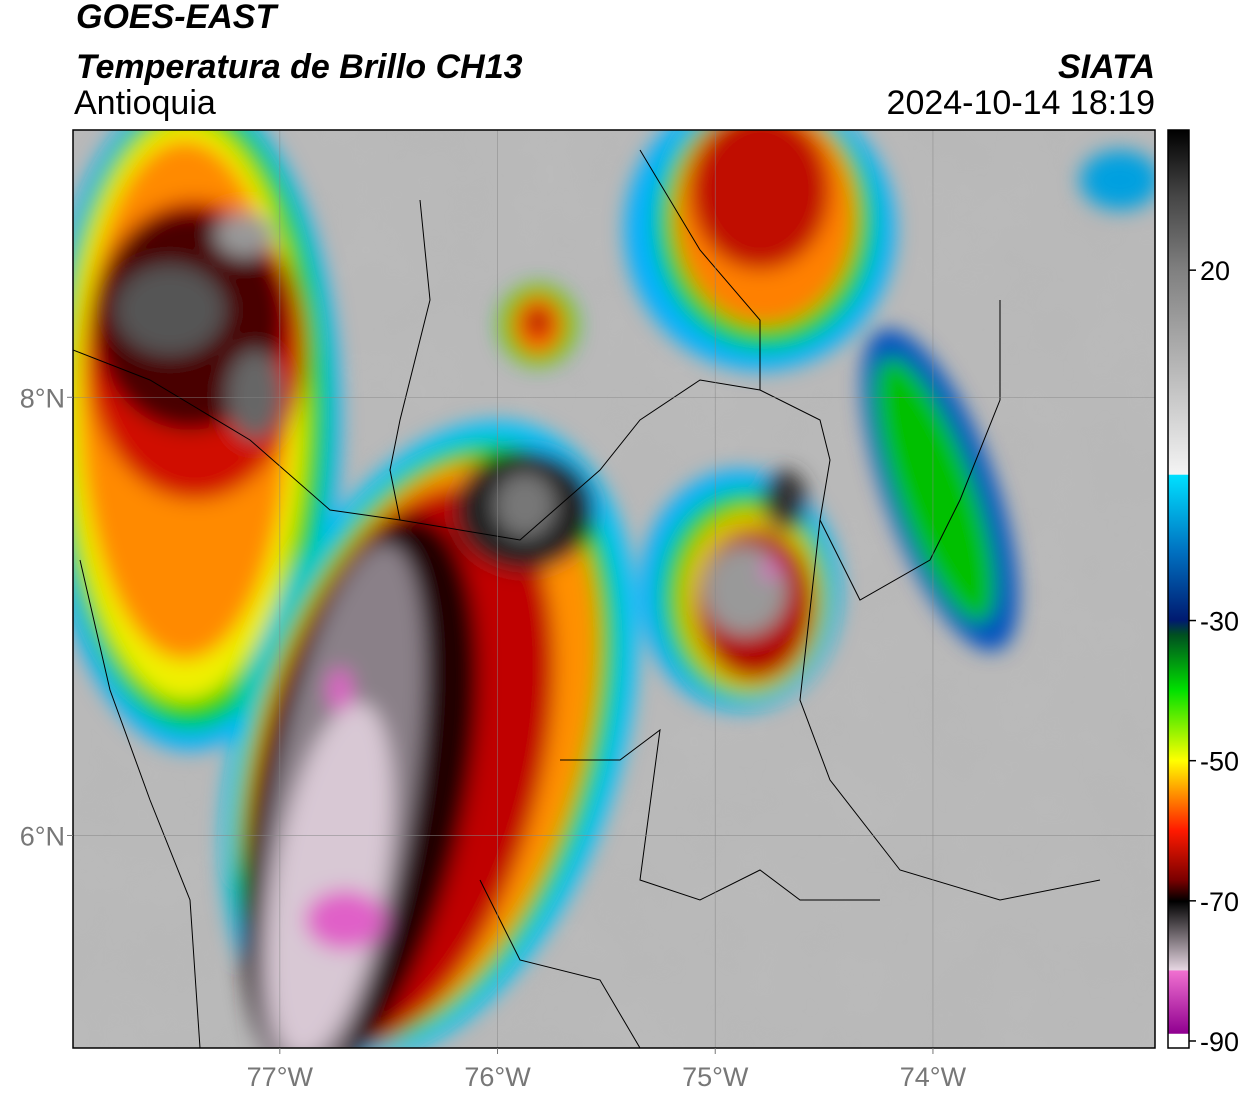 This screenshot has width=1252, height=1099. Describe the element at coordinates (1219, 1042) in the screenshot. I see `colorbar-tick-label: -90` at that location.